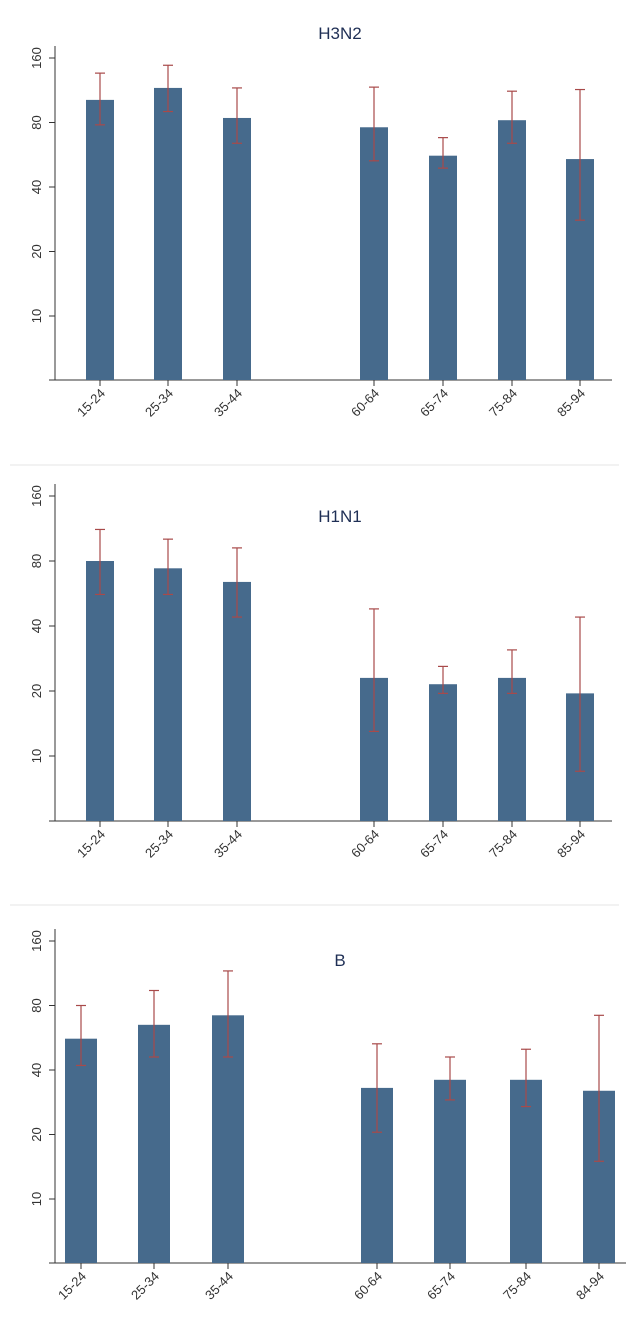 The height and width of the screenshot is (1343, 629). I want to click on chart-title: H1N1, so click(339, 516).